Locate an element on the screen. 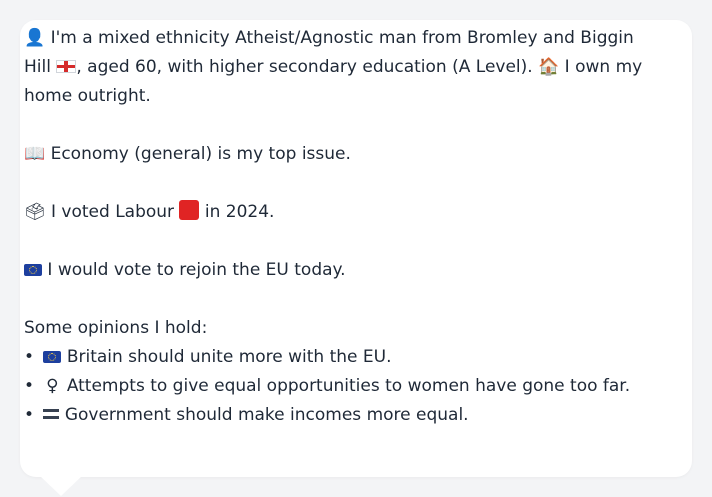  opinions-label: Some opinions I hold: is located at coordinates (116, 328).